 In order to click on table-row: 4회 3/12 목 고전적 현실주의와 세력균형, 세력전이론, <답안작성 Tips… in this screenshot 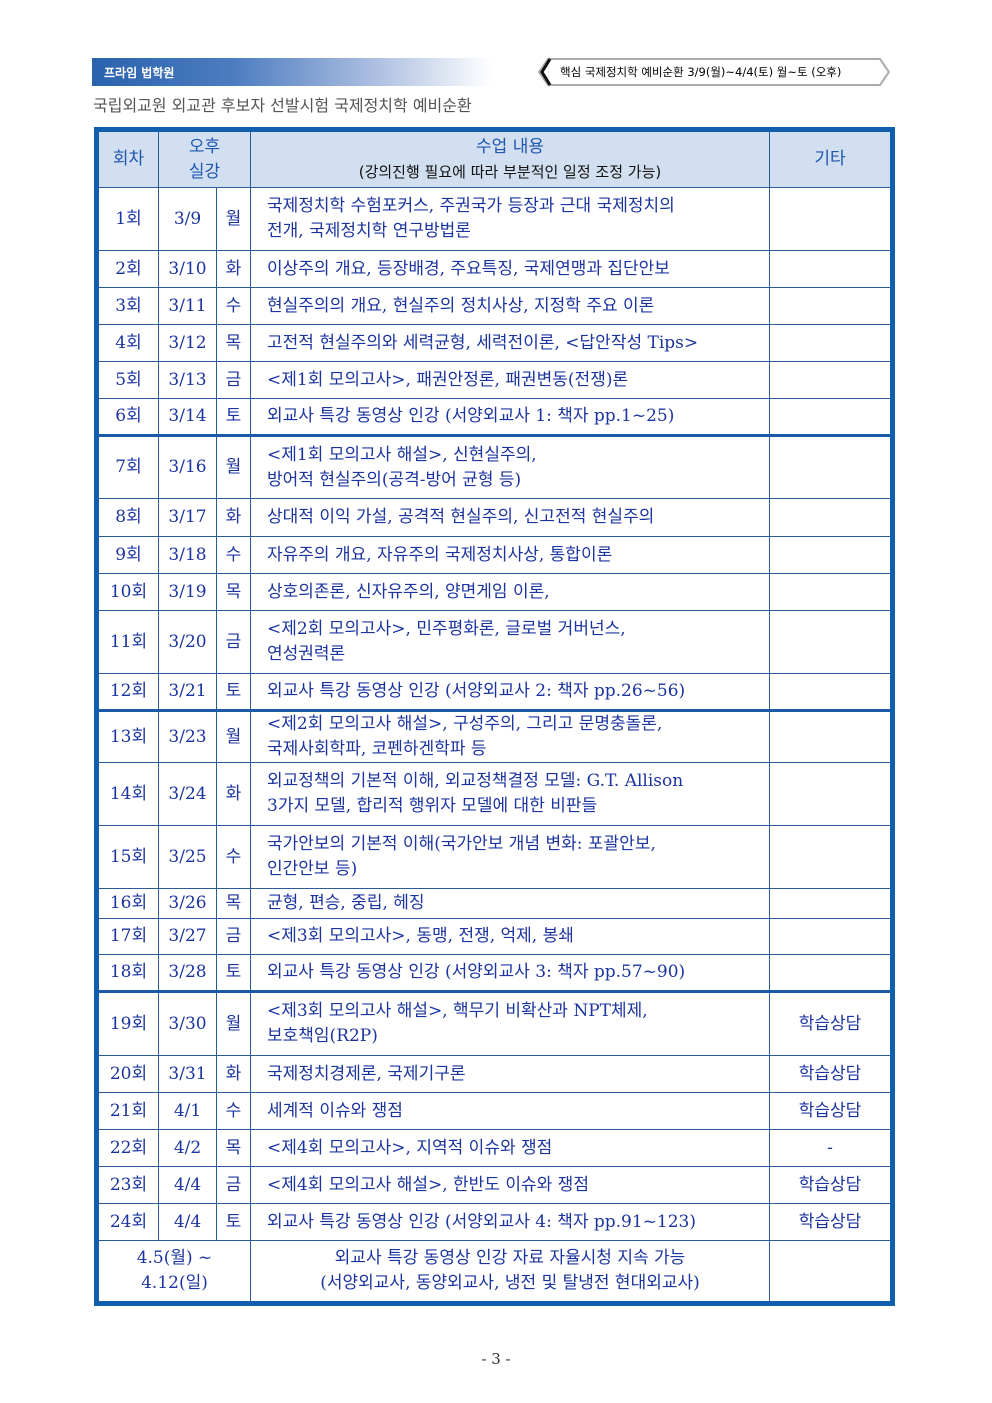, I will do `click(494, 343)`.